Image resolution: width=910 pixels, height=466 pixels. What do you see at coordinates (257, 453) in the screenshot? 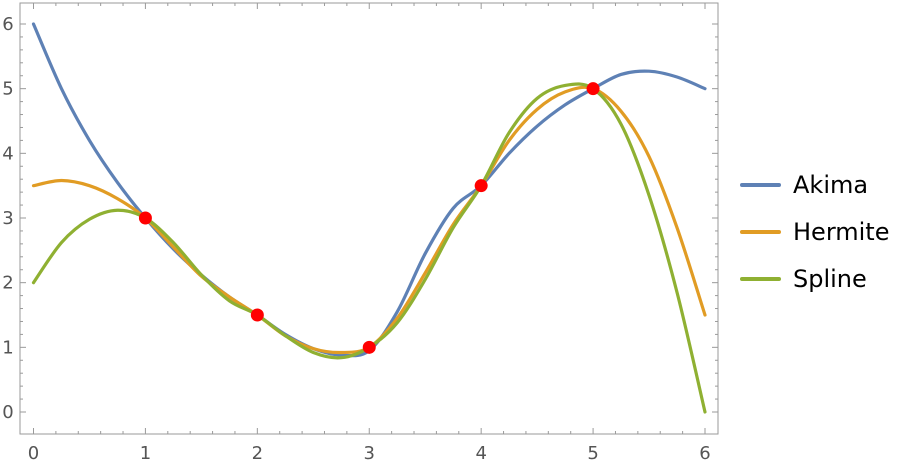
I see `x-tick-label: 2` at bounding box center [257, 453].